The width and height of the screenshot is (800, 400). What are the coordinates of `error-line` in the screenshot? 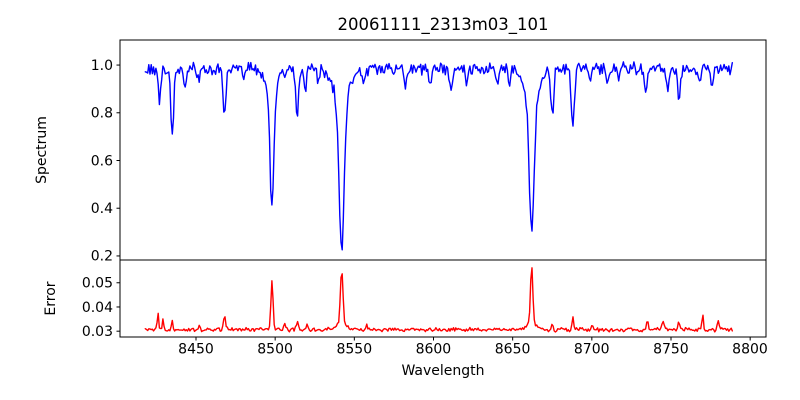 It's located at (438, 300).